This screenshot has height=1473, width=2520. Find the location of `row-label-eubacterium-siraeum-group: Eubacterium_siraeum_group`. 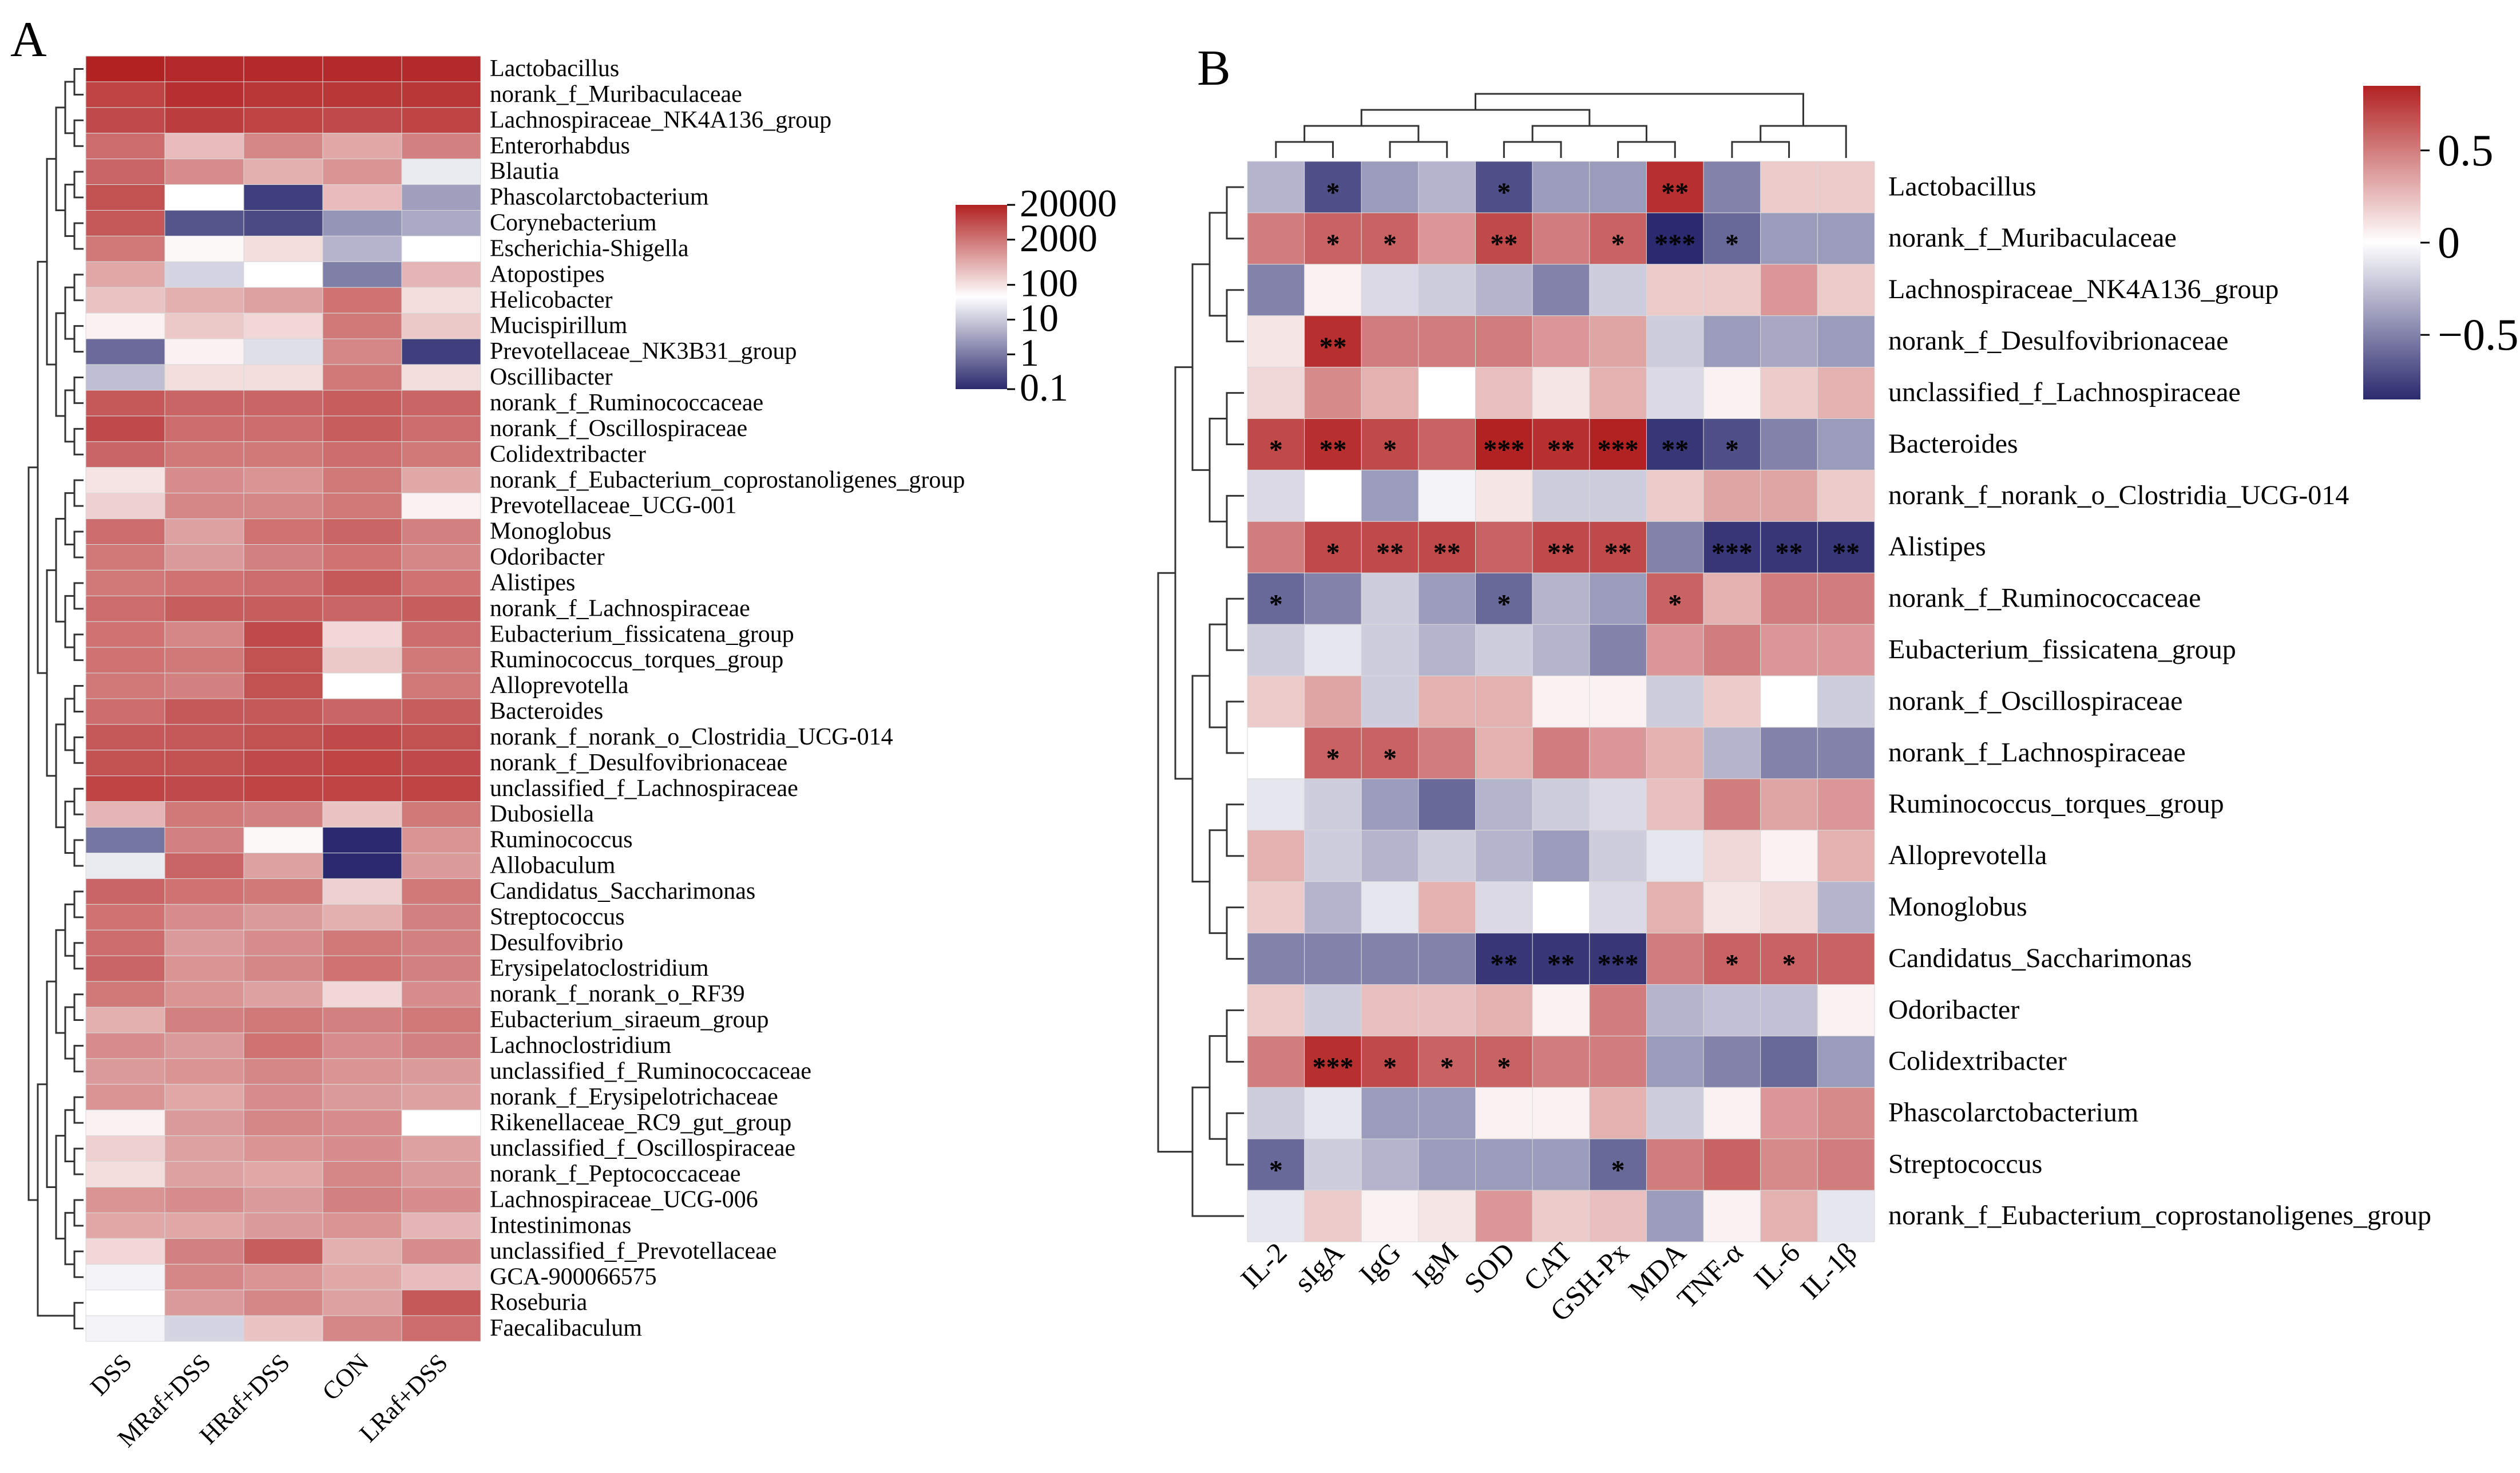

row-label-eubacterium-siraeum-group: Eubacterium_siraeum_group is located at coordinates (629, 1020).